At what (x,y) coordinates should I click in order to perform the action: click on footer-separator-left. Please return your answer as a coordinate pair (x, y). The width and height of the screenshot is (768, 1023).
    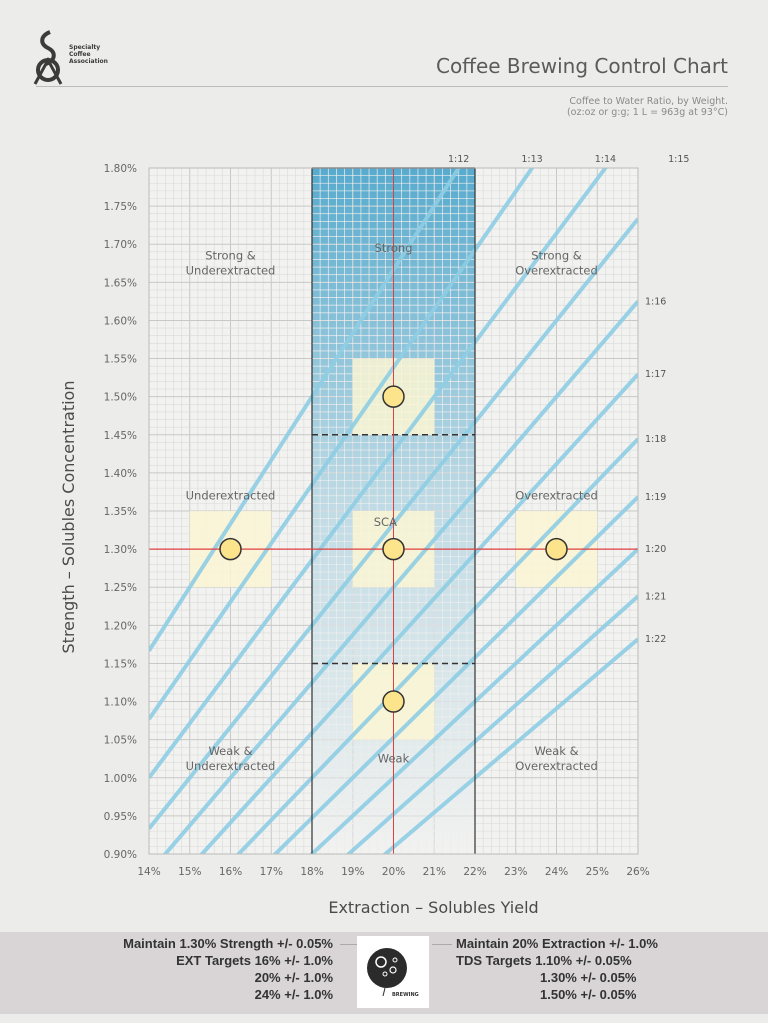
    Looking at the image, I should click on (350, 944).